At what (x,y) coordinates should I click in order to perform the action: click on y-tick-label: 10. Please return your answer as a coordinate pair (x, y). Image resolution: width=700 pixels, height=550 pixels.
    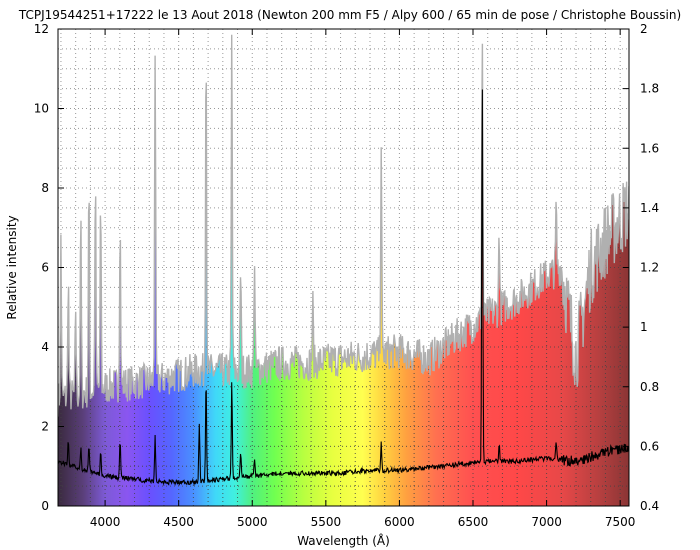
    Looking at the image, I should click on (41, 109).